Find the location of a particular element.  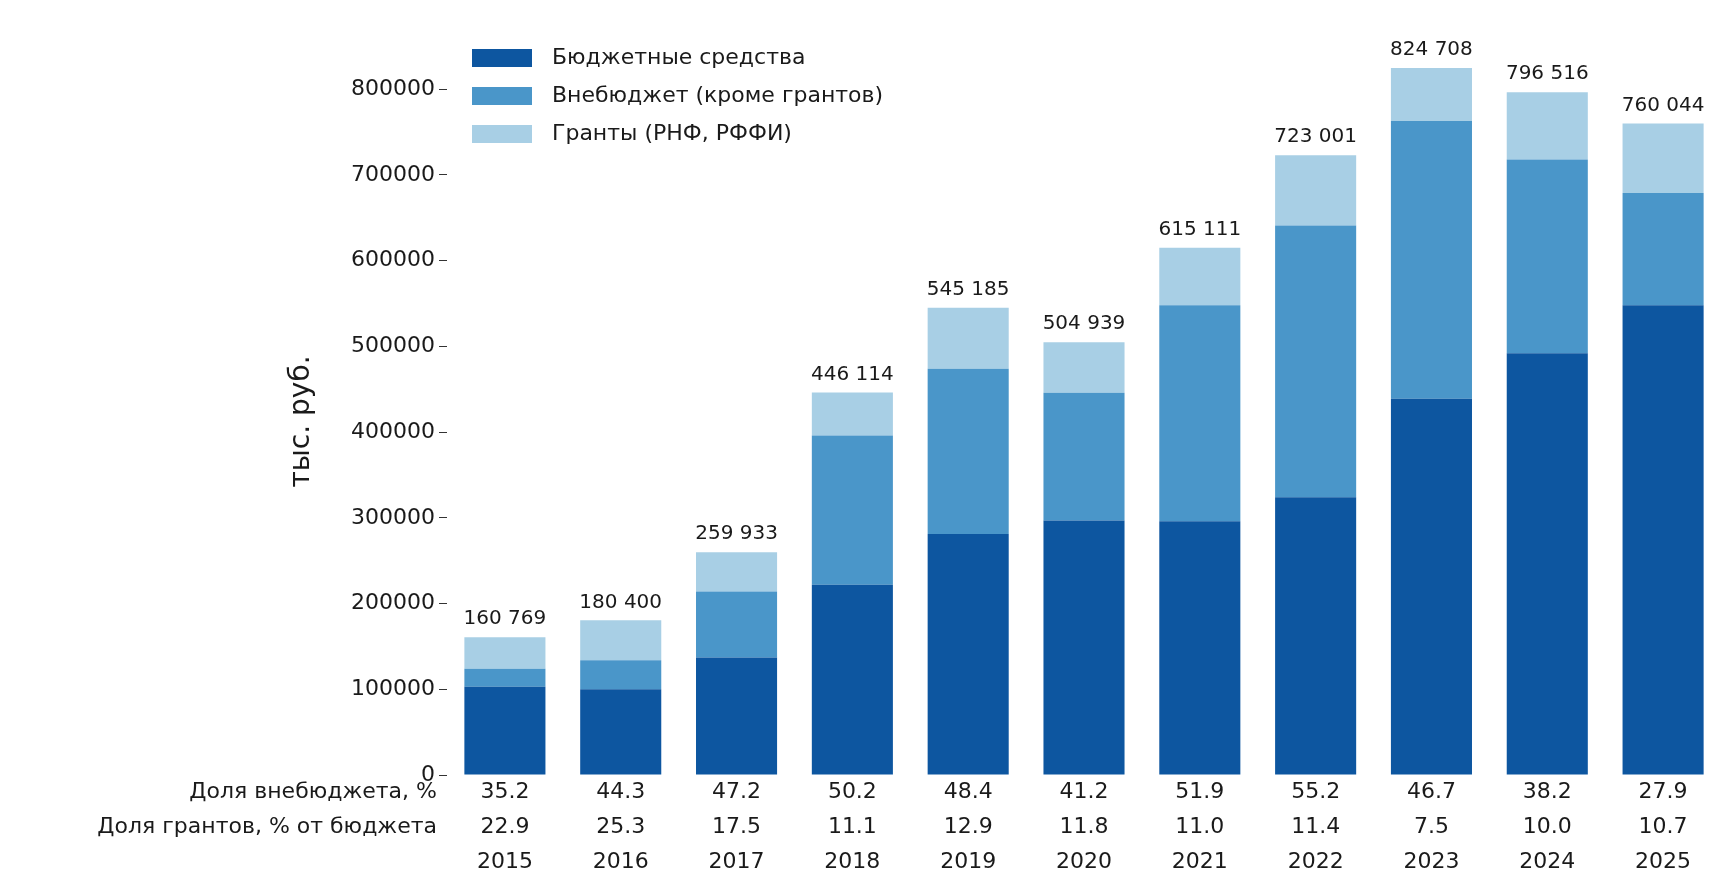

total-label: 824 708 is located at coordinates (1431, 48).